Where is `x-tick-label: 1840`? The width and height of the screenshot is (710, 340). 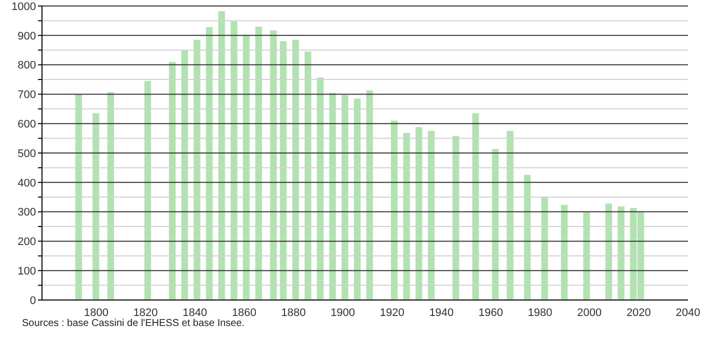
x-tick-label: 1840 is located at coordinates (195, 312).